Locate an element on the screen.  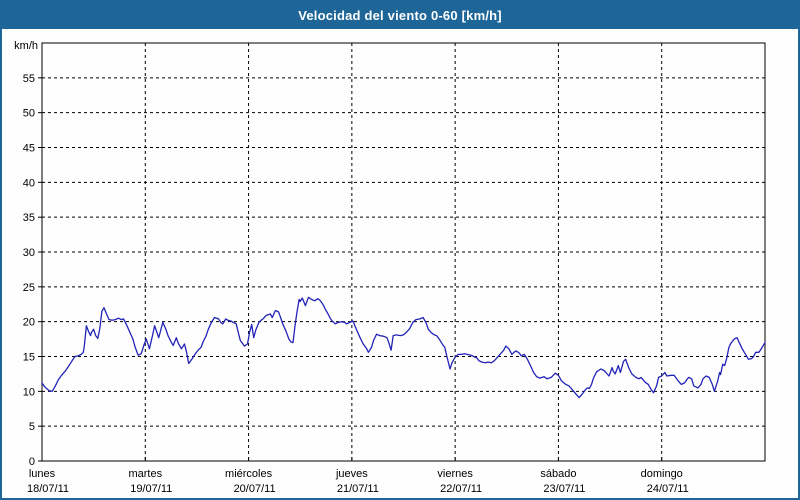
y-tick-label: 50 is located at coordinates (29, 114).